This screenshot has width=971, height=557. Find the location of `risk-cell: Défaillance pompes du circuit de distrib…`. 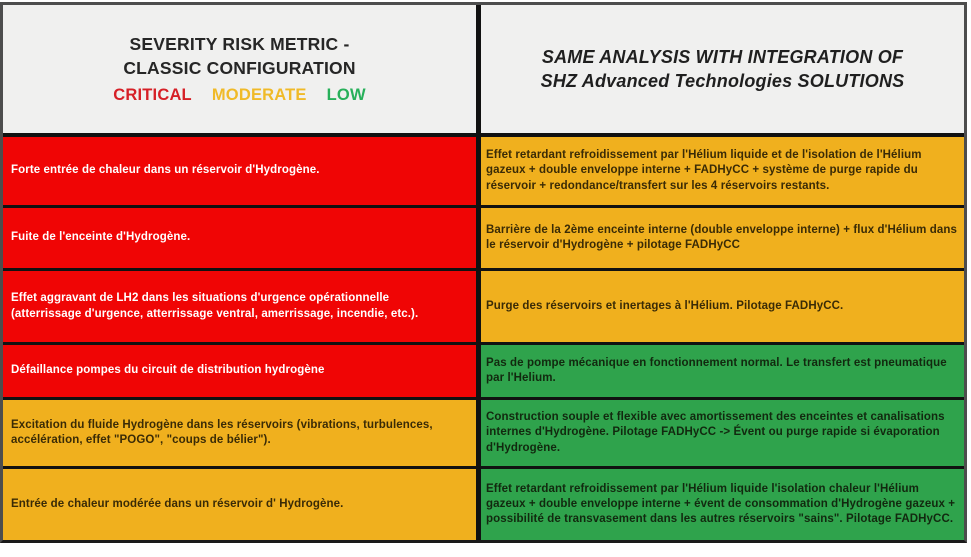

risk-cell: Défaillance pompes du circuit de distrib… is located at coordinates (242, 371).